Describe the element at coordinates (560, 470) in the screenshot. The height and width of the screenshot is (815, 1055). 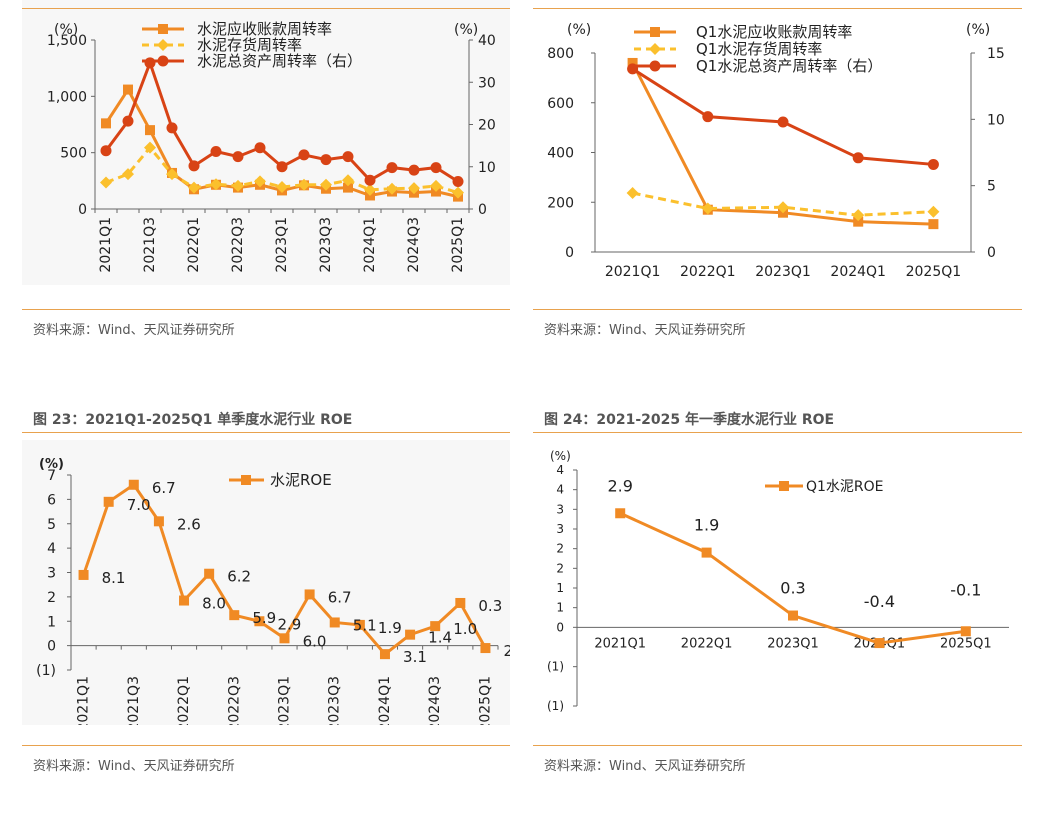
I see `y-tick-label: 4` at that location.